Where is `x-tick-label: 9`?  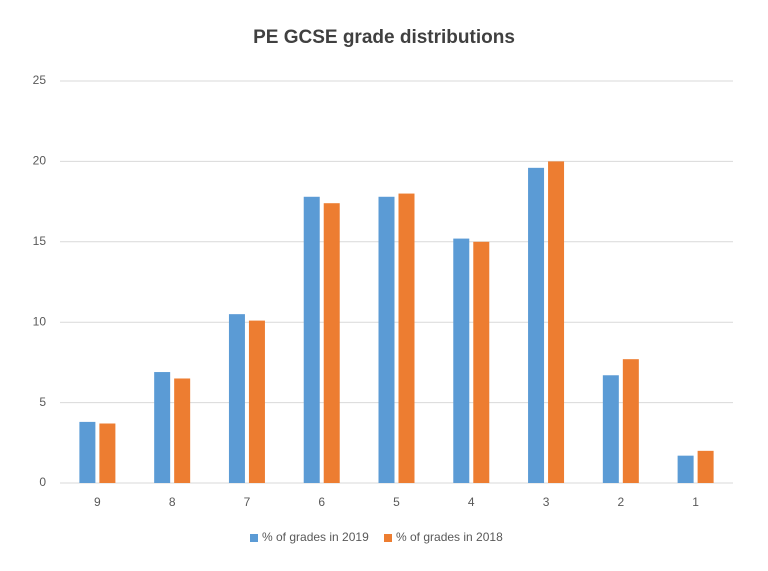 x-tick-label: 9 is located at coordinates (97, 502).